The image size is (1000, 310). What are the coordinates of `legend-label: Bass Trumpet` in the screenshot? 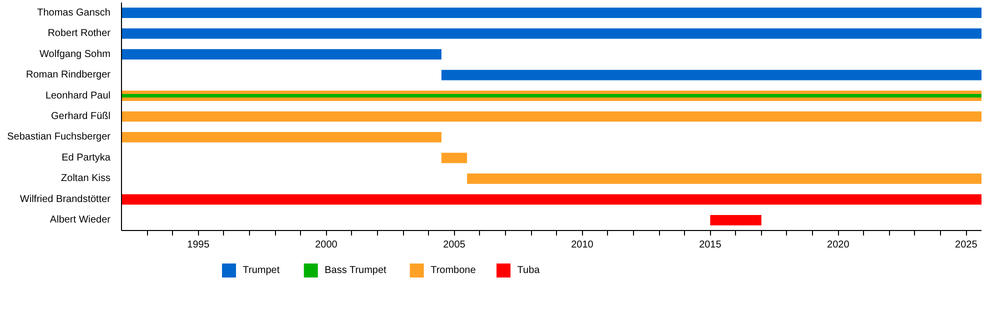 It's located at (355, 270).